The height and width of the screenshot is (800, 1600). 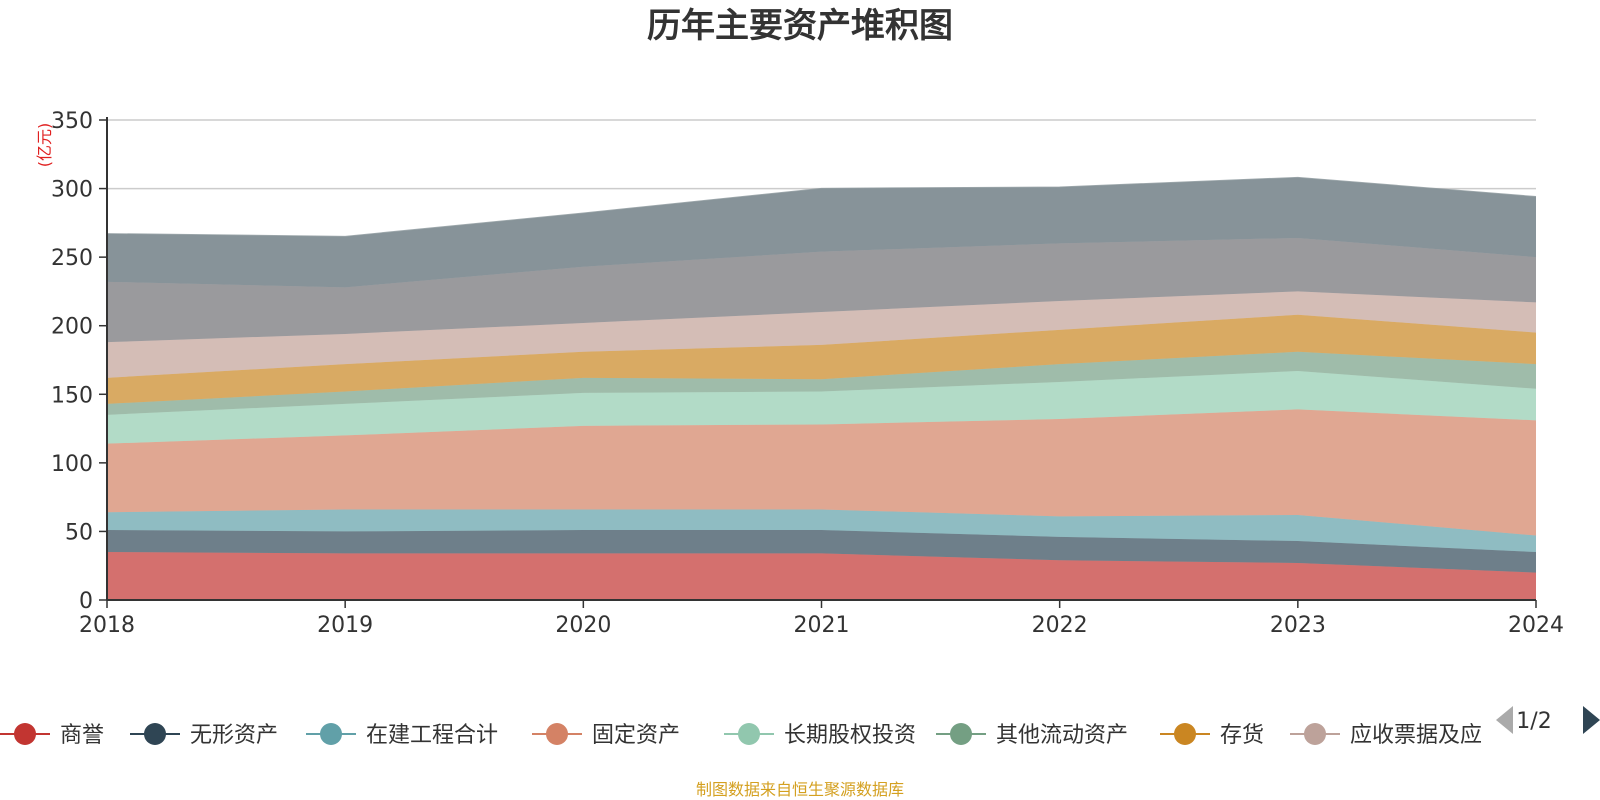 What do you see at coordinates (1591, 720) in the screenshot?
I see `next-page-icon` at bounding box center [1591, 720].